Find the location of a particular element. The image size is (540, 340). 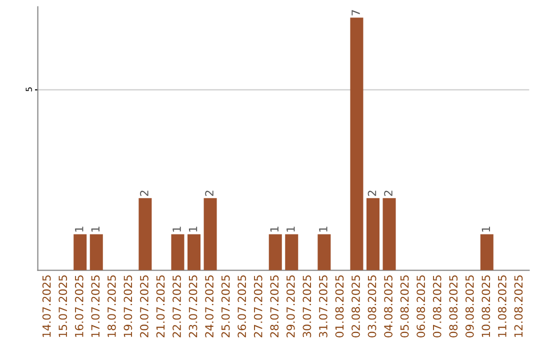

x-tick-label: 01.08.2025 is located at coordinates (339, 306).